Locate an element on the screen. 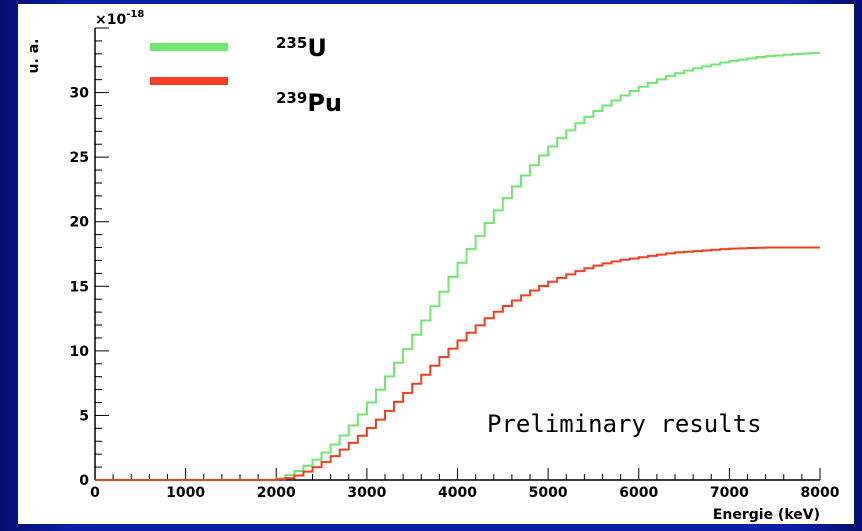 This screenshot has height=531, width=862. x-tick-label: 7000 is located at coordinates (729, 493).